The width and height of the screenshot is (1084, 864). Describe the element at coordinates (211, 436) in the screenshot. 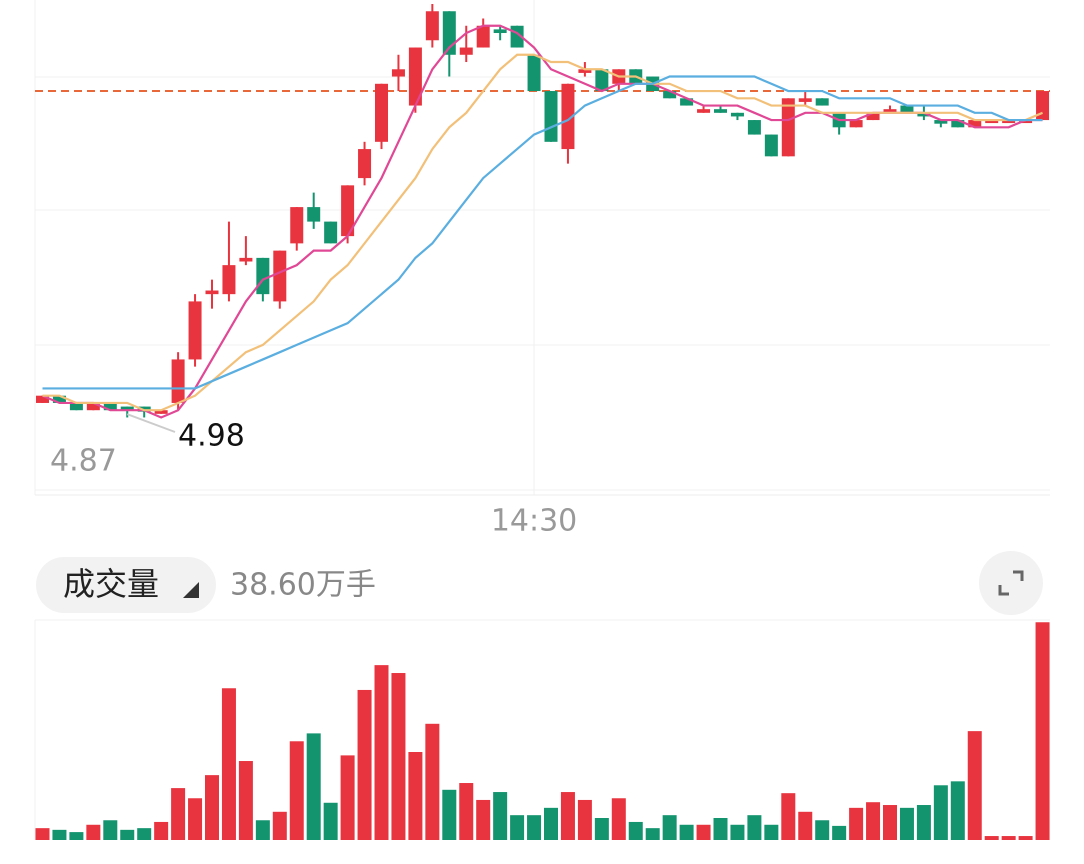

I see `low-marker-label: 4.98` at that location.